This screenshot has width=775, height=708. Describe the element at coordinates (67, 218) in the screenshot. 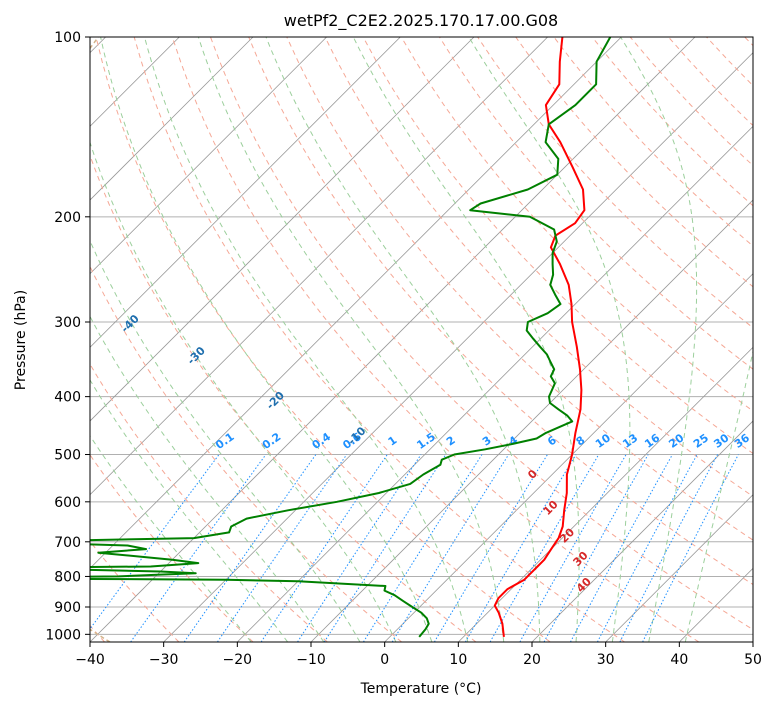

I see `y-tick-label: 200` at that location.